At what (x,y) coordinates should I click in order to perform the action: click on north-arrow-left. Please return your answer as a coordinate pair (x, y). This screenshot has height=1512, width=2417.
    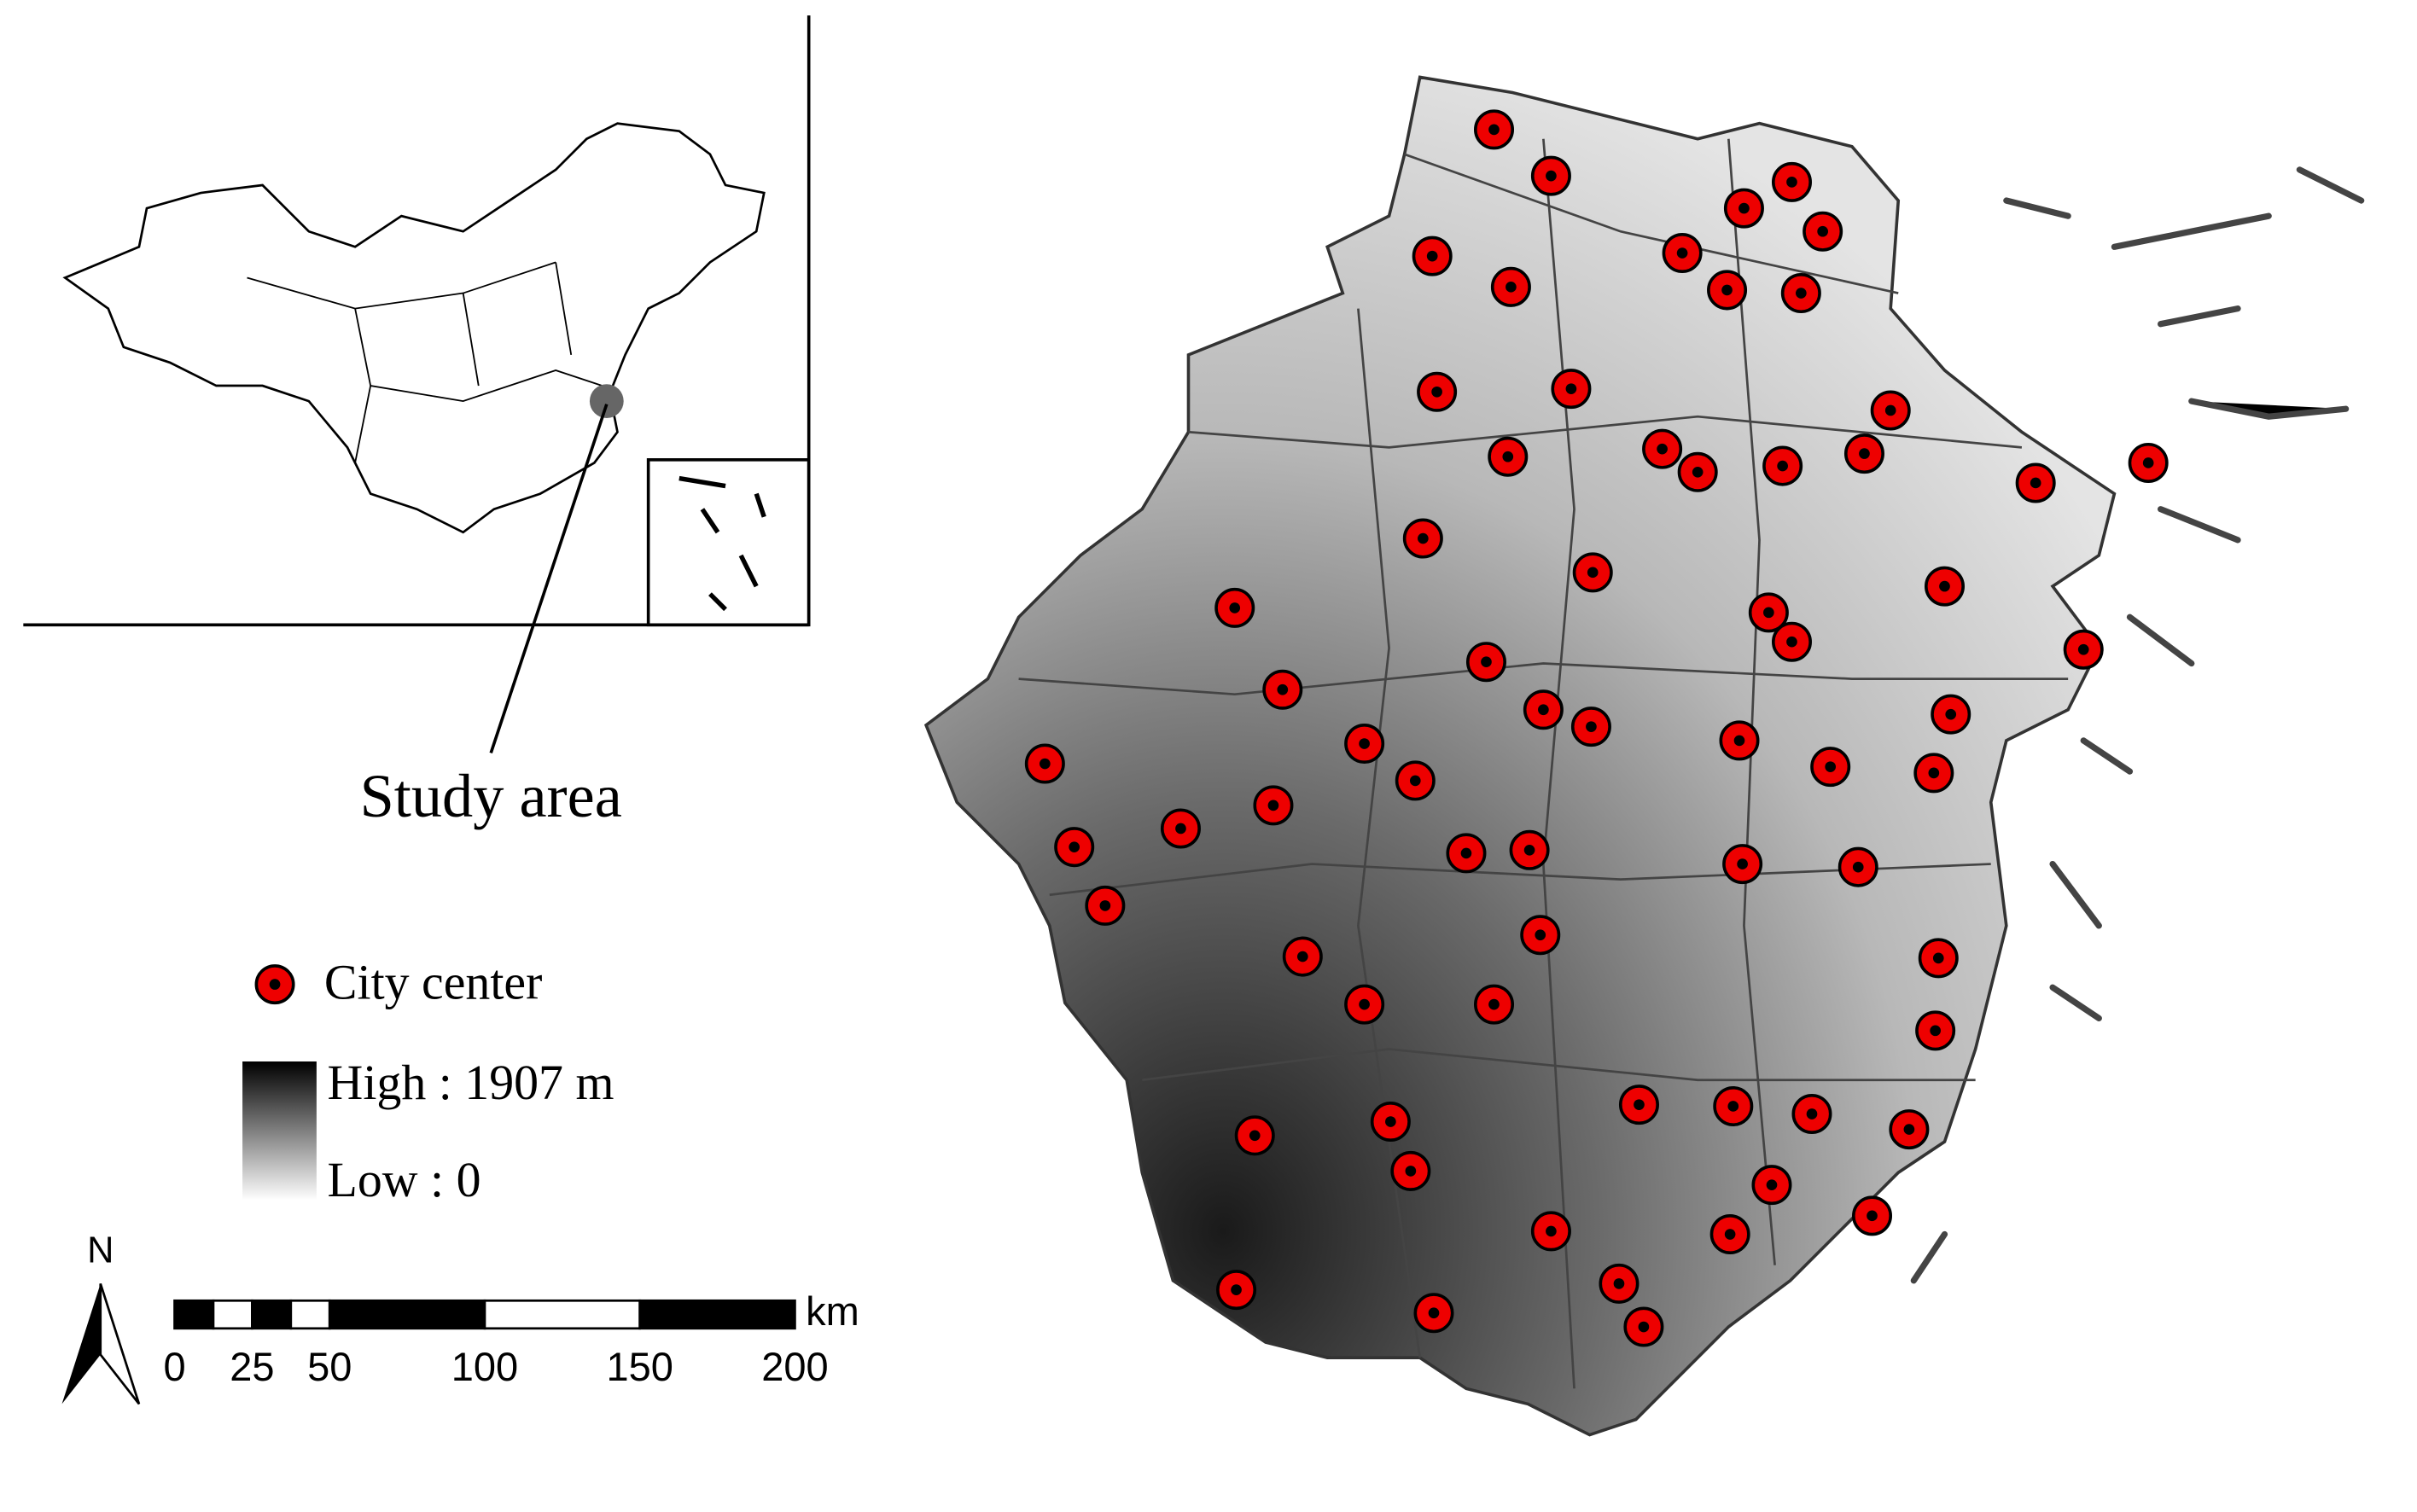
    Looking at the image, I should click on (81, 1343).